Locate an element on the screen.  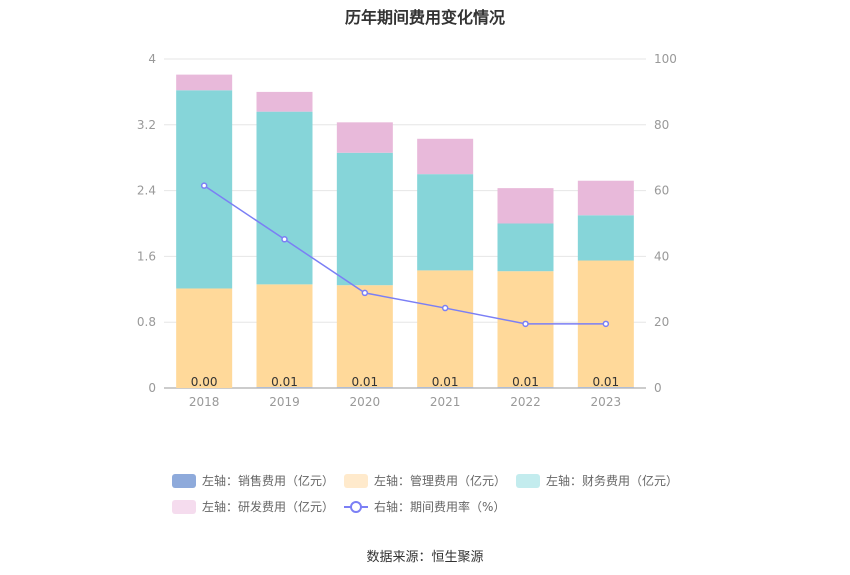
legend-swatch-rnd is located at coordinates (184, 506).